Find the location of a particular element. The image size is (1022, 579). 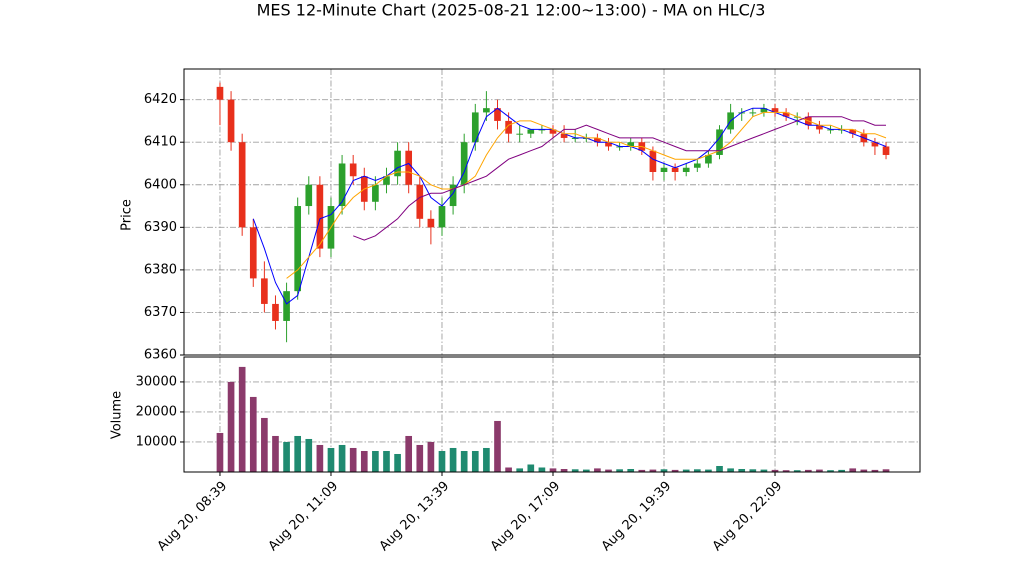

x-tick-label: Aug 20, 11:09 is located at coordinates (304, 517).